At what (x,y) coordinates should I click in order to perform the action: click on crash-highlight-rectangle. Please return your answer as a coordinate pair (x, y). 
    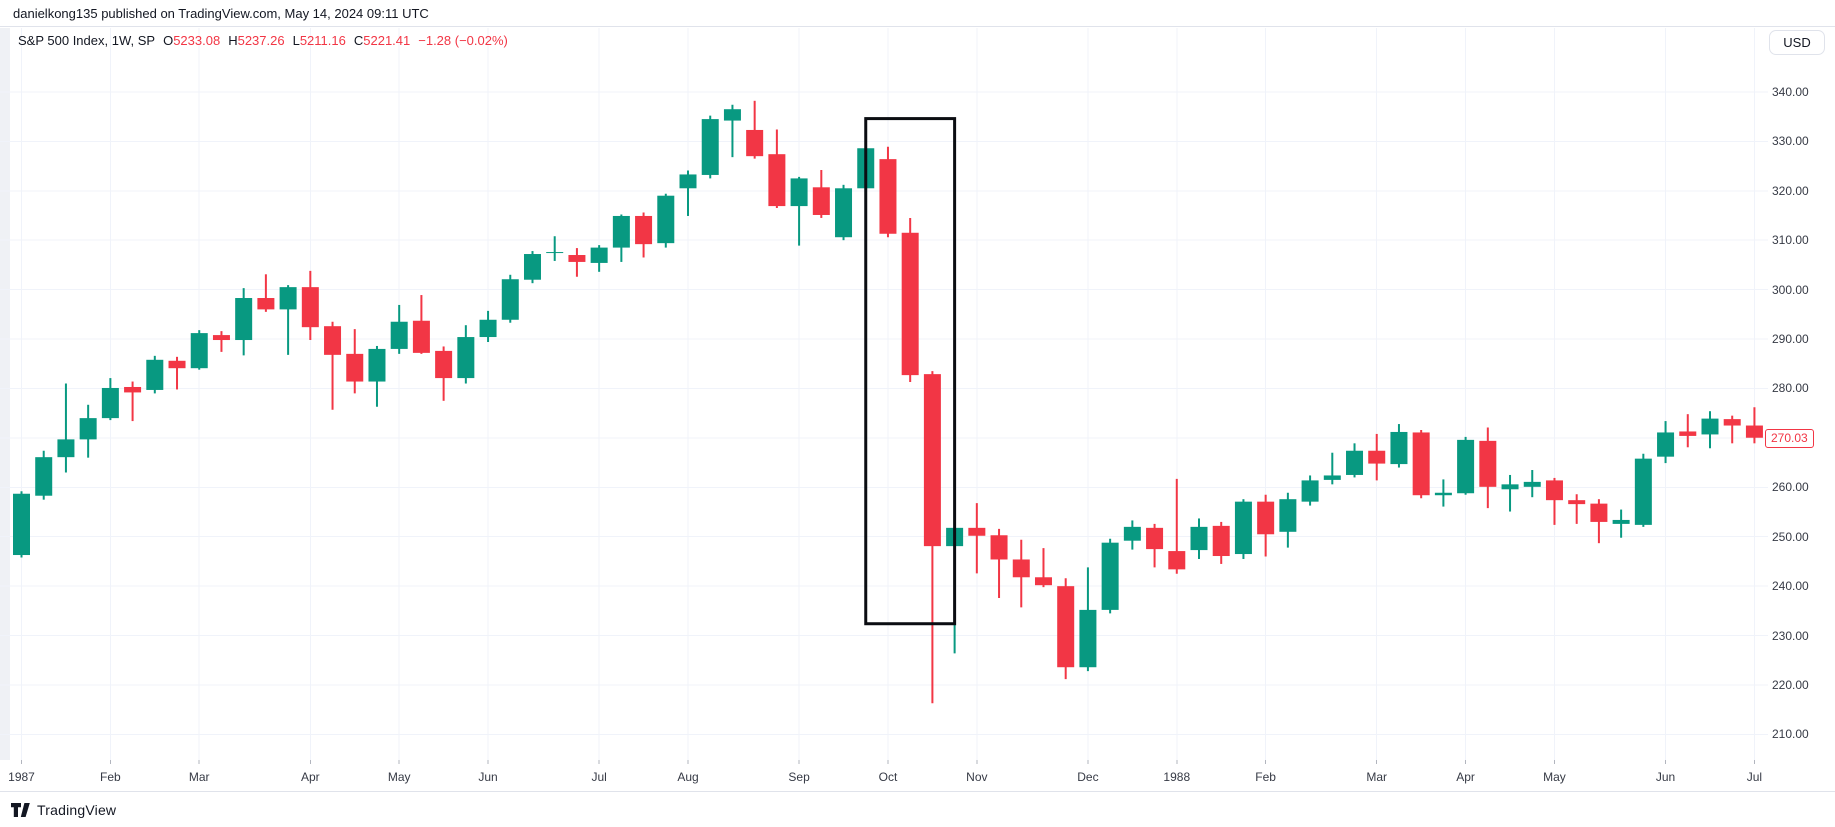
    Looking at the image, I should click on (910, 371).